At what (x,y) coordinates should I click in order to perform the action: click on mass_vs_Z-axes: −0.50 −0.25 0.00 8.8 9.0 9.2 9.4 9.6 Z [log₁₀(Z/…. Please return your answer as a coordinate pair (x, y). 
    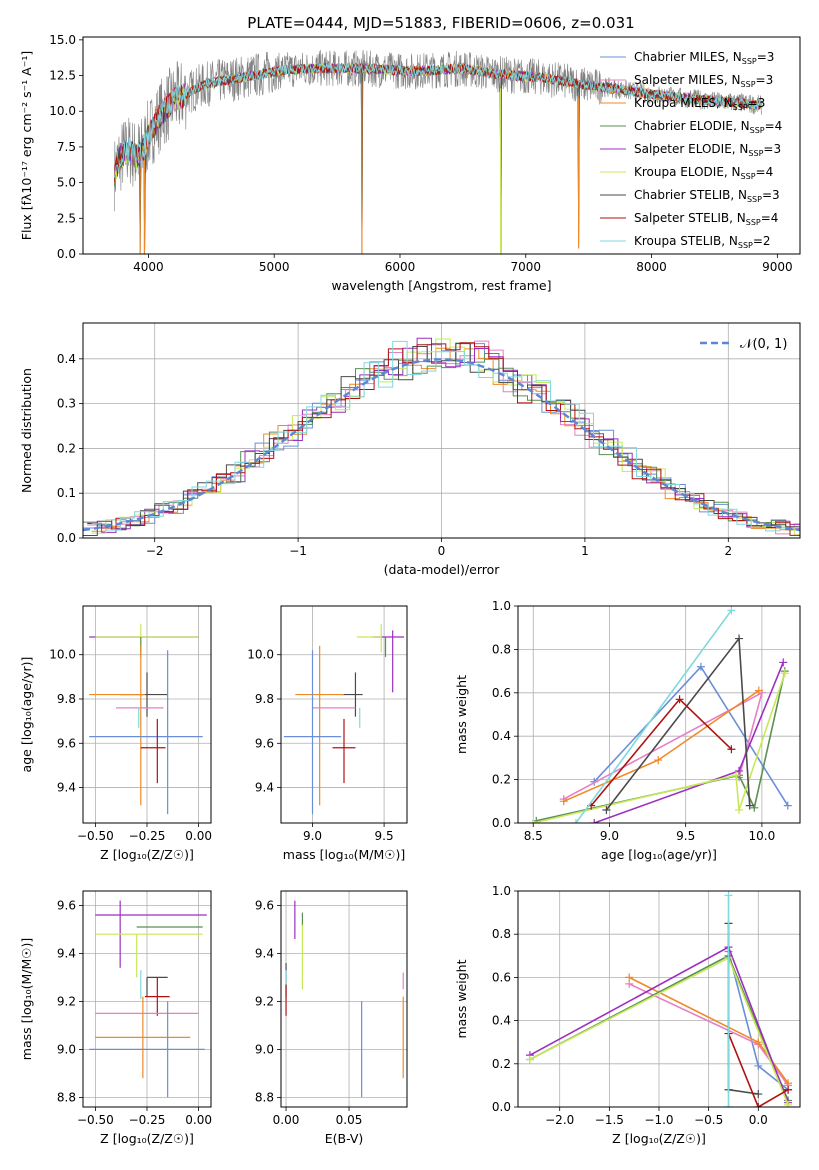
    Looking at the image, I should click on (115, 1018).